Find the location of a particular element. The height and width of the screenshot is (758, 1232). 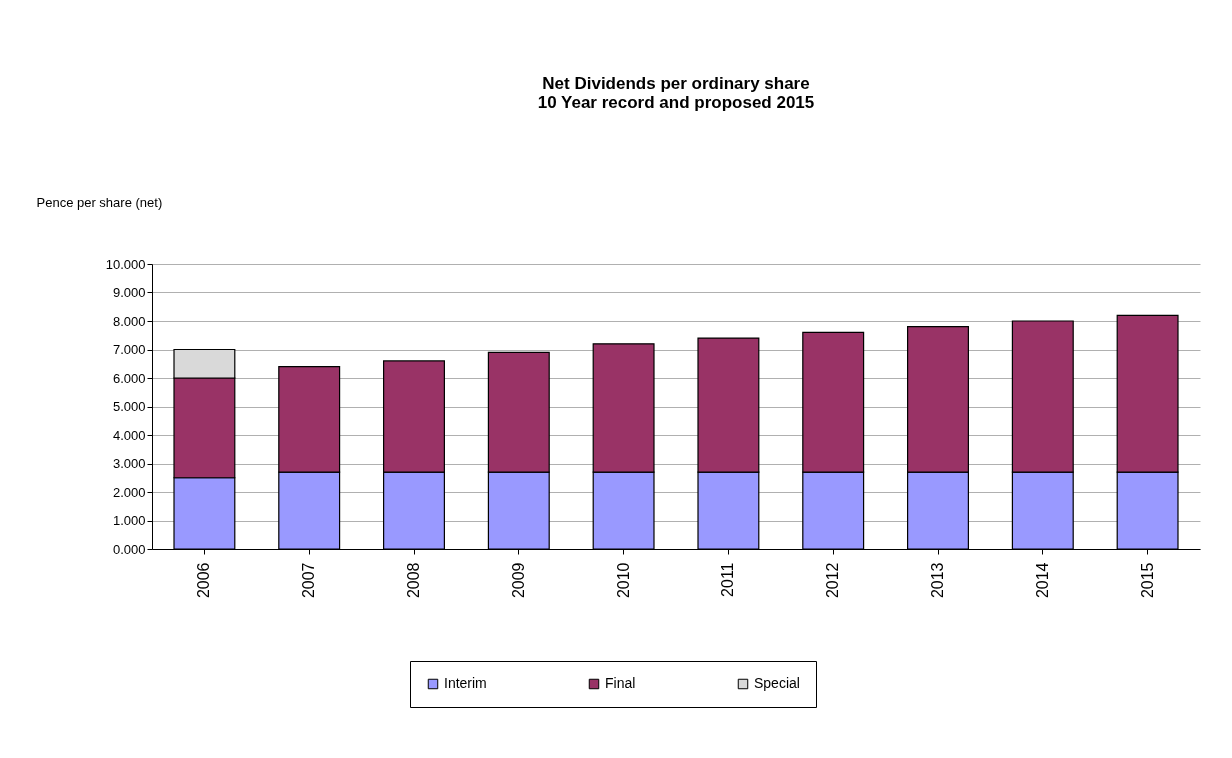

x-tick-label: 2010 is located at coordinates (623, 580).